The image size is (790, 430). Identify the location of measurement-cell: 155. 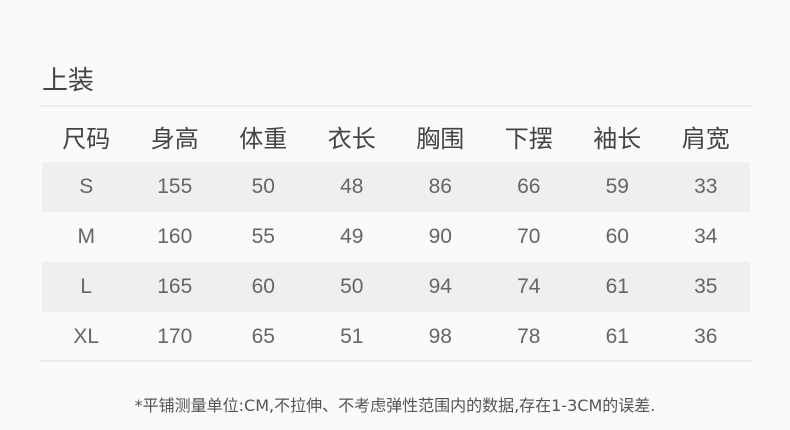
(174, 187).